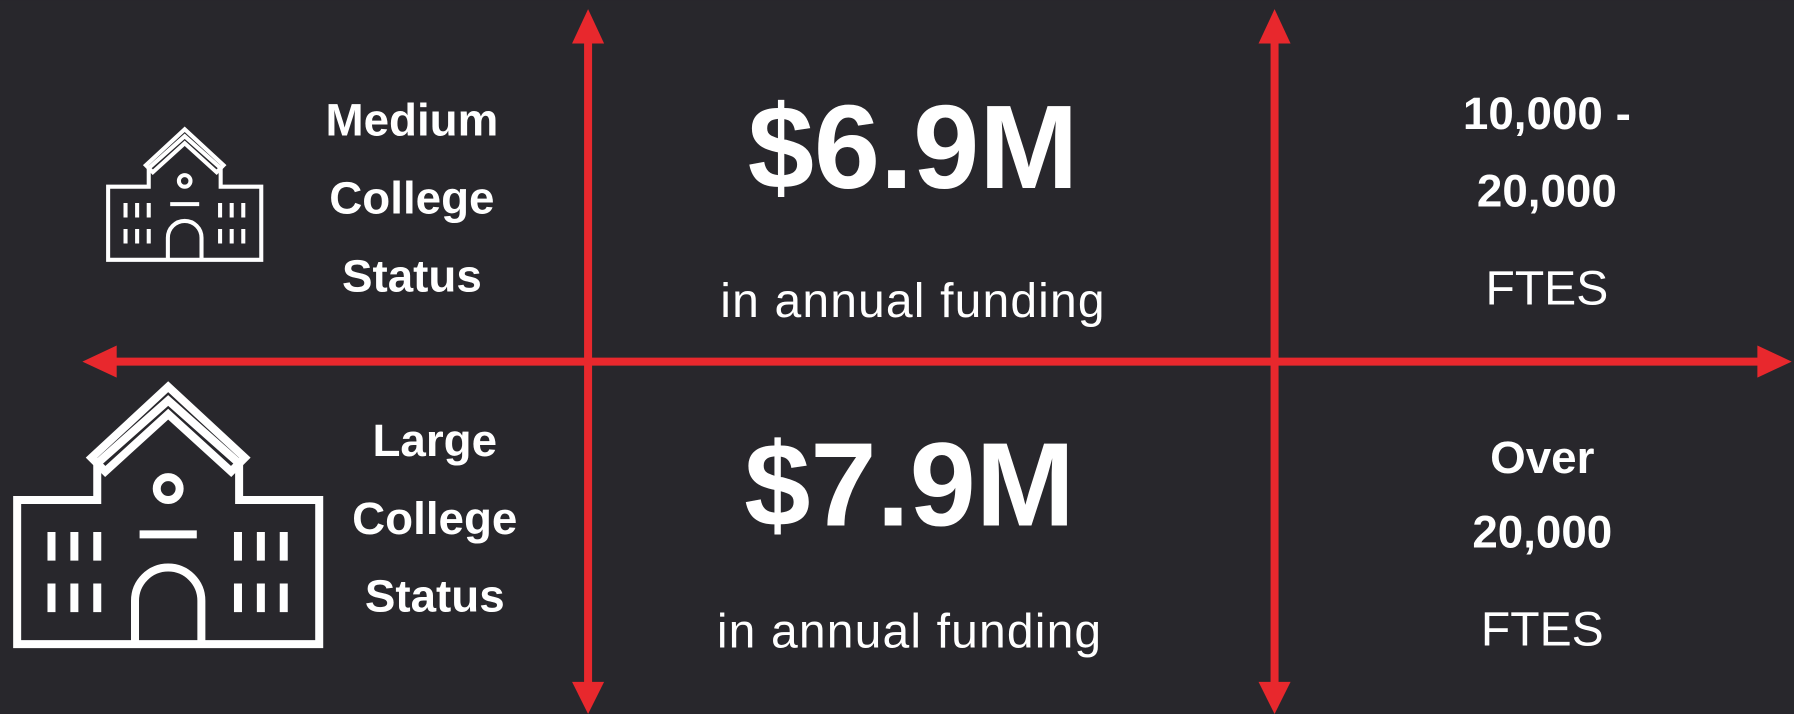 The height and width of the screenshot is (714, 1794). I want to click on ftes-range: Over, so click(1542, 457).